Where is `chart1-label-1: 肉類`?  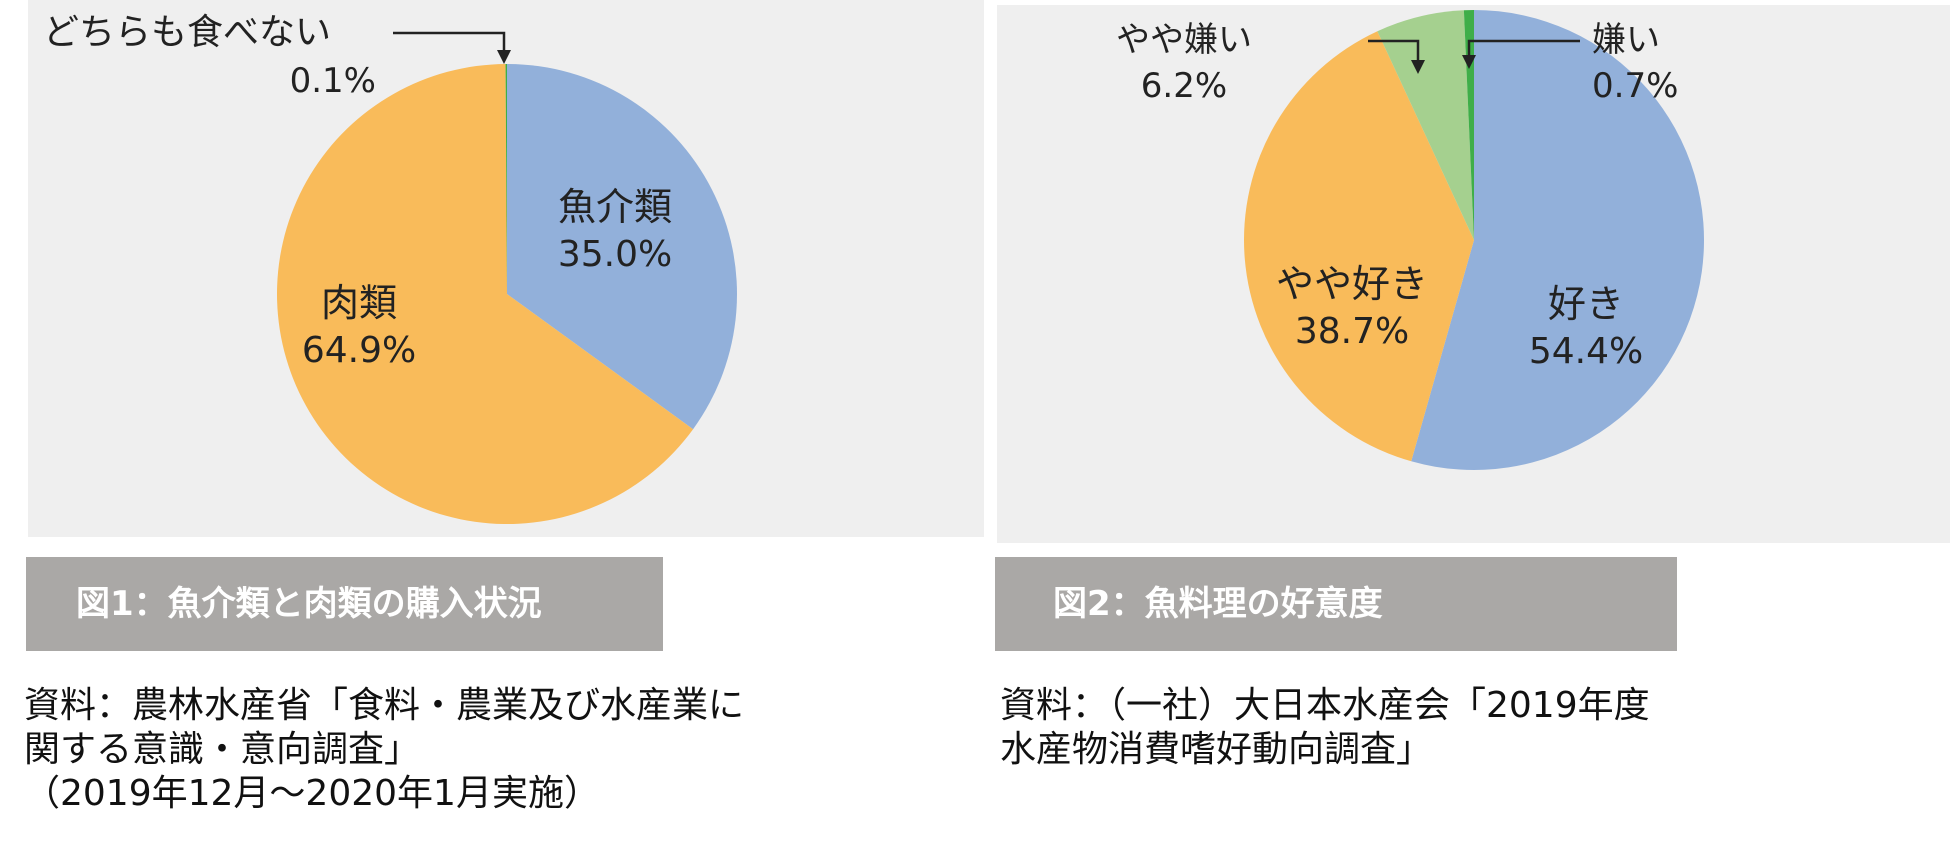 chart1-label-1: 肉類 is located at coordinates (359, 303).